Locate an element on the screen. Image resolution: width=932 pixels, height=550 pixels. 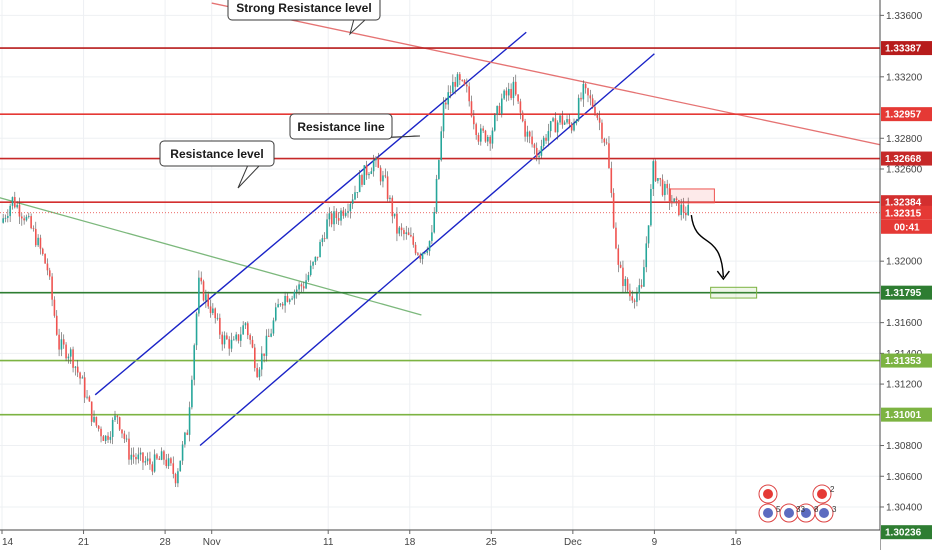
level-tag-2-label: 1.32668 is located at coordinates (903, 159).